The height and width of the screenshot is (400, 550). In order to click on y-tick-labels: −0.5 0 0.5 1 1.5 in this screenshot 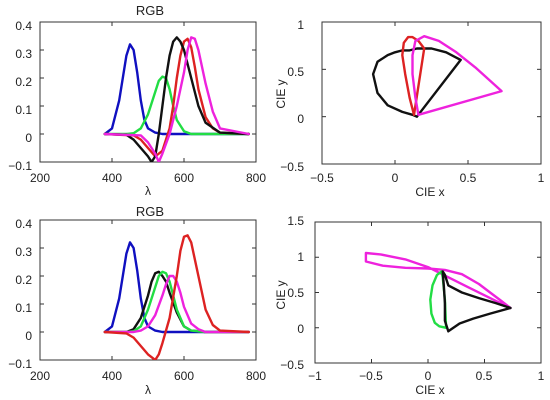, I will do `click(292, 293)`.